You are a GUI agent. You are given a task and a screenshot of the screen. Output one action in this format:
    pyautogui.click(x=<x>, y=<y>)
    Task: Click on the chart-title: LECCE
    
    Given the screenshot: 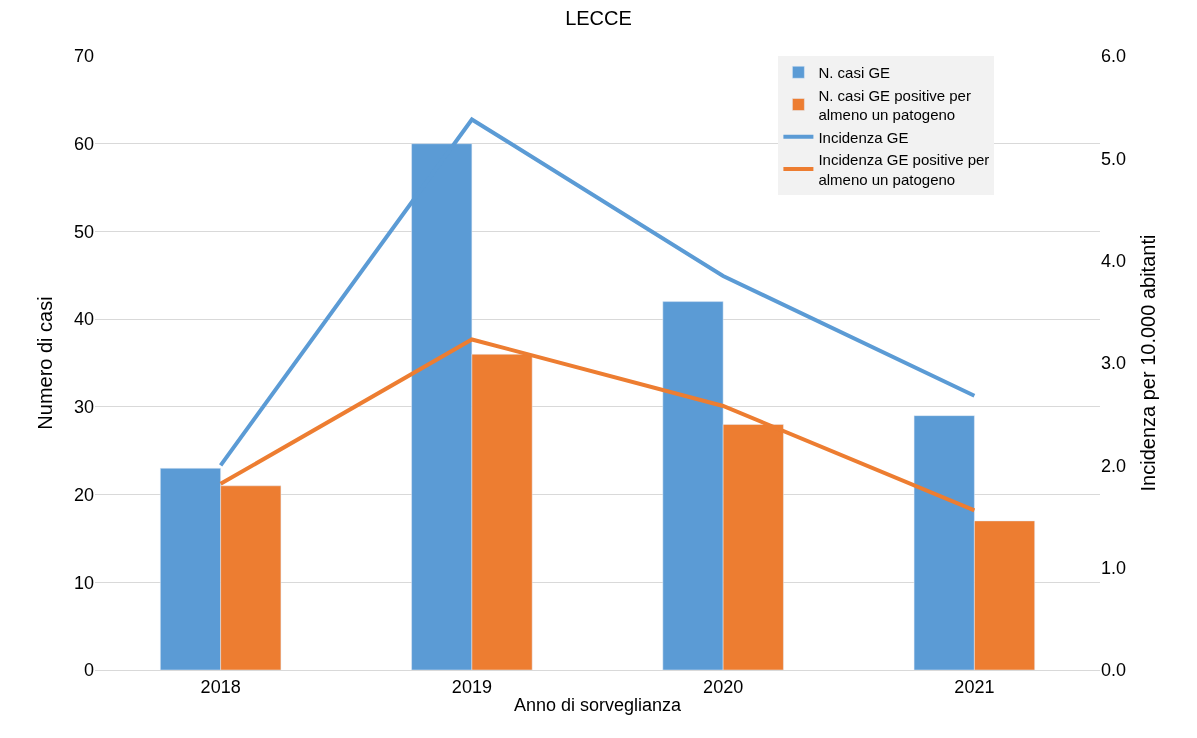 What is the action you would take?
    pyautogui.click(x=598, y=18)
    